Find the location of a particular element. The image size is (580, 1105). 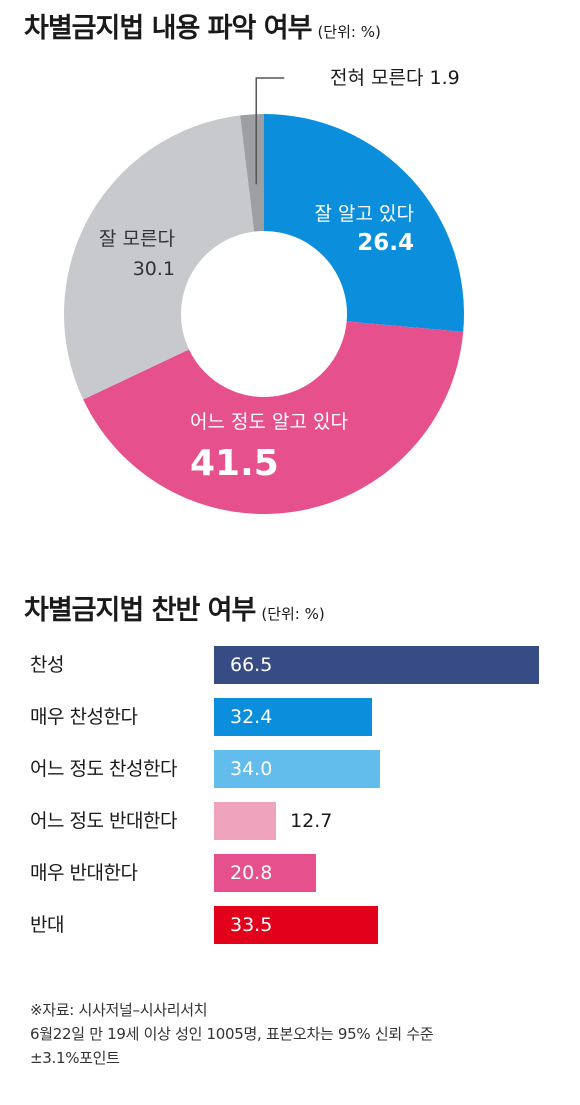

bar-unit-label: (단위: %) is located at coordinates (293, 614).